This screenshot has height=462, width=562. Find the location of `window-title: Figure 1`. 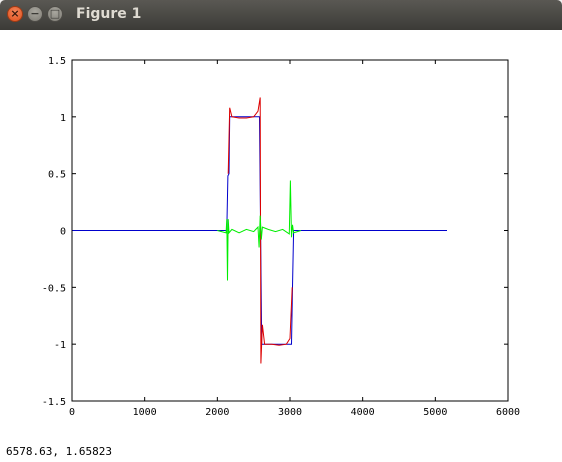

window-title: Figure 1 is located at coordinates (109, 14).